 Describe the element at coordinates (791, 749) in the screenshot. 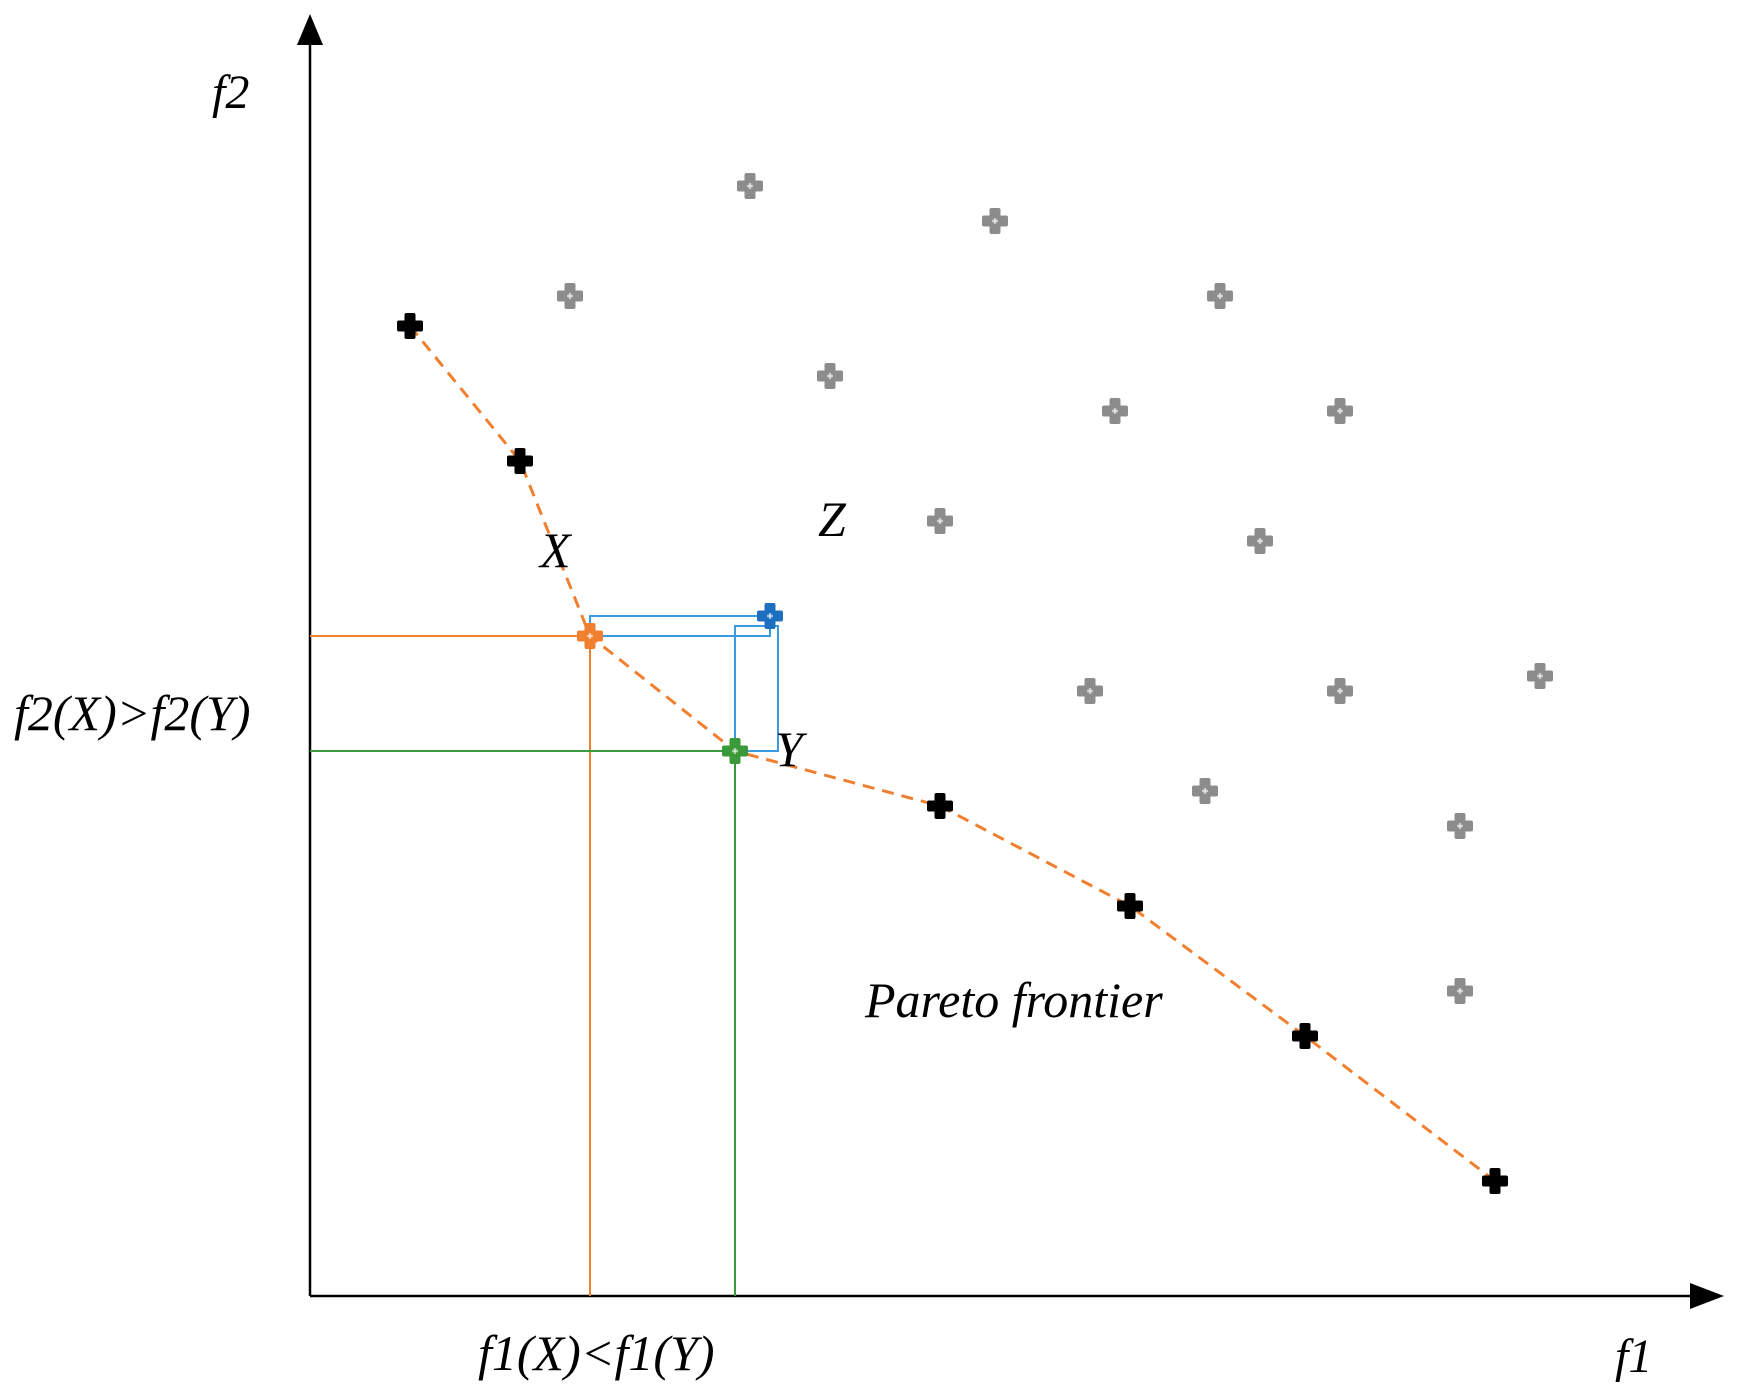

I see `point-y-label: Y` at that location.